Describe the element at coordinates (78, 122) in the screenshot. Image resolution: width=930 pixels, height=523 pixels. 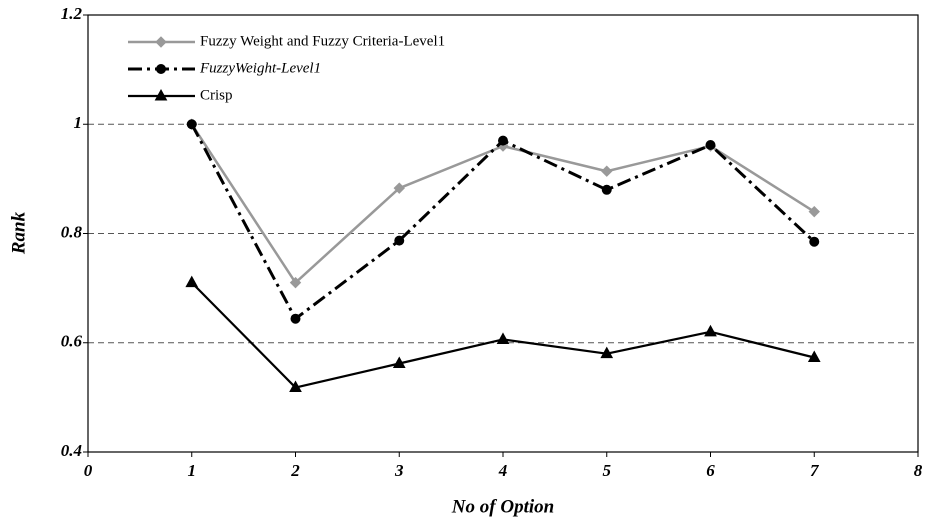
I see `y-tick-label: 1` at that location.